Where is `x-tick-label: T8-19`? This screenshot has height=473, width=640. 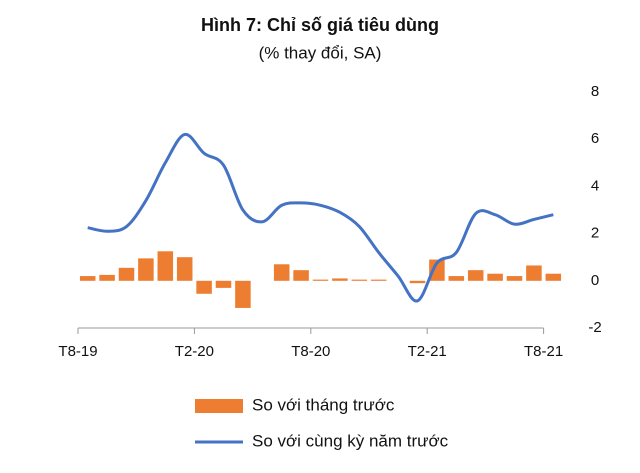 x-tick-label: T8-19 is located at coordinates (77, 351).